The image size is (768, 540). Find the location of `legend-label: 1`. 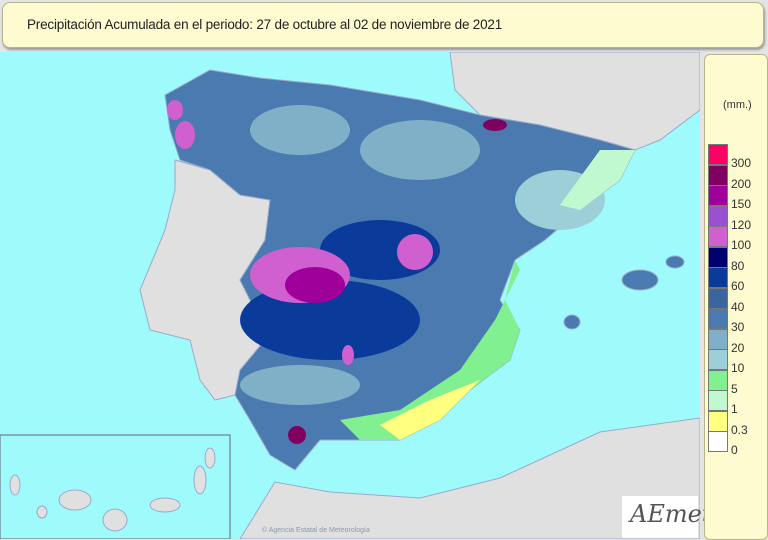

legend-label: 1 is located at coordinates (734, 409).